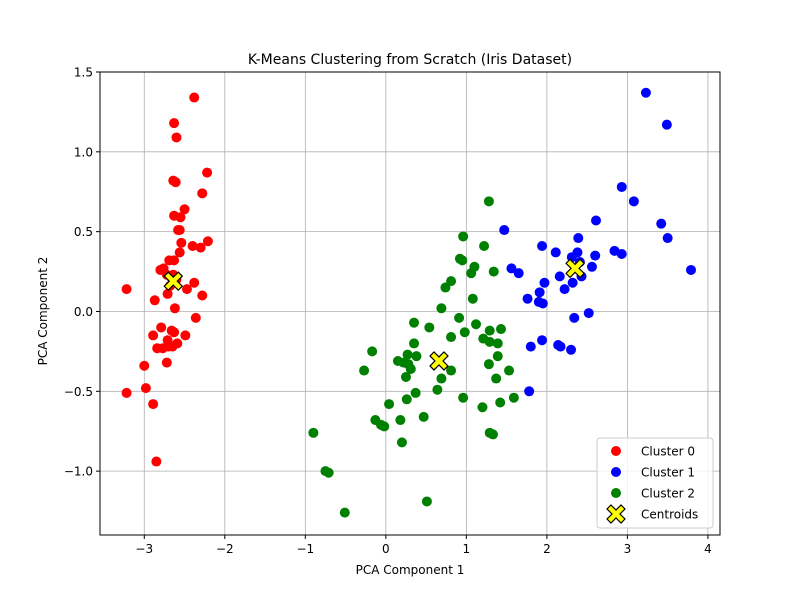  Describe the element at coordinates (628, 549) in the screenshot. I see `x-tick-label: 3` at that location.